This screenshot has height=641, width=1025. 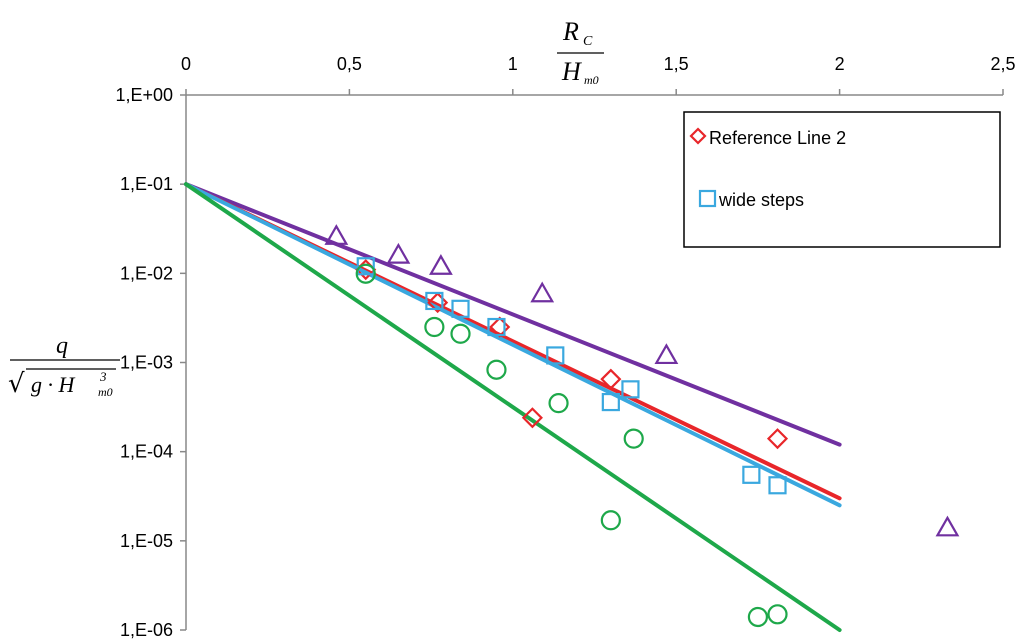 I want to click on y-tick-label: 1,E+00, so click(x=144, y=95).